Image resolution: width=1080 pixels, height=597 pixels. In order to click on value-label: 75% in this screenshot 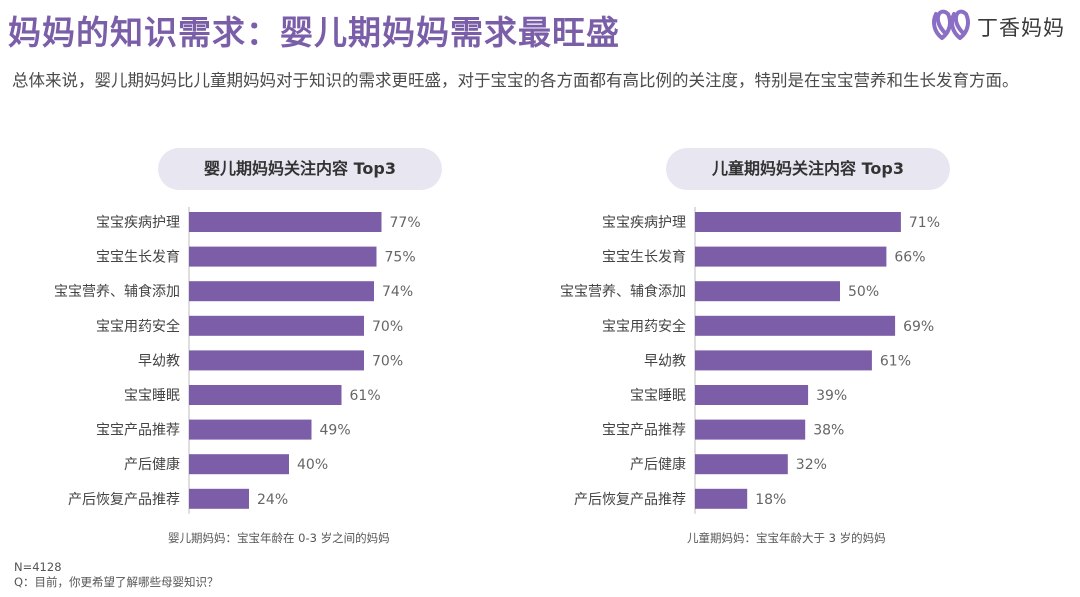, I will do `click(400, 258)`.